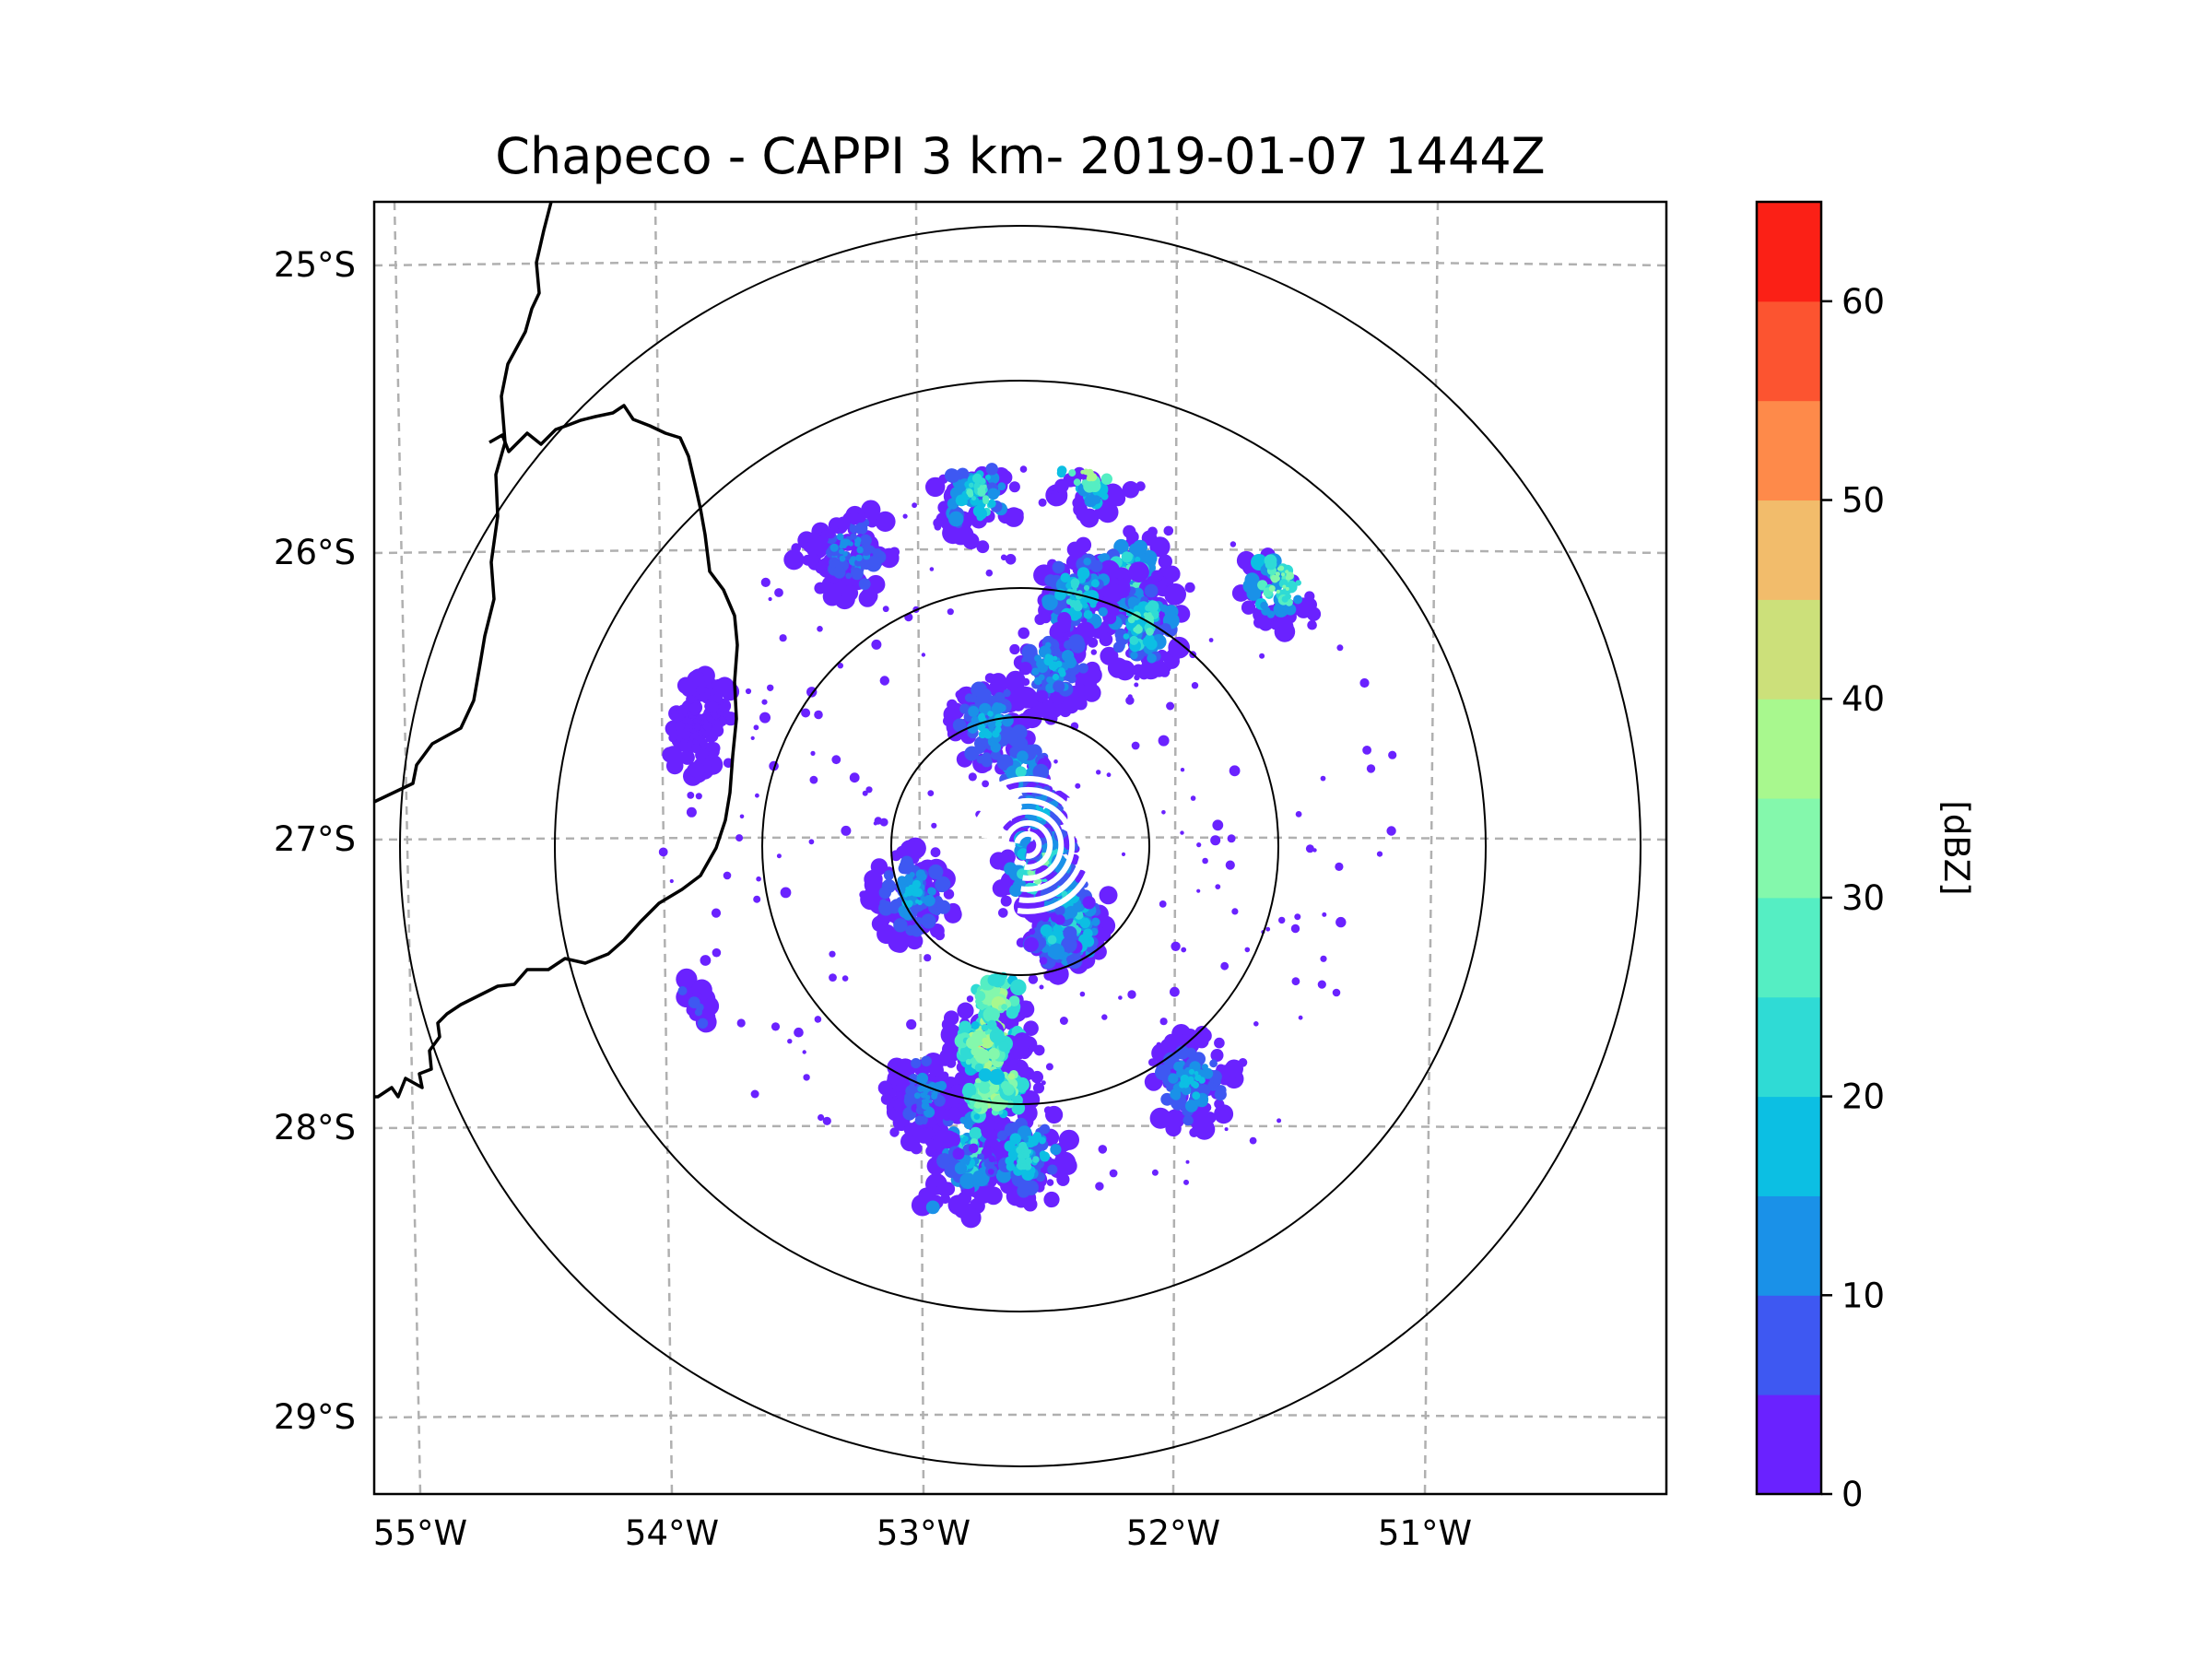 The image size is (2212, 1659). What do you see at coordinates (1863, 1097) in the screenshot?
I see `colorbar-tick-label: 20` at bounding box center [1863, 1097].